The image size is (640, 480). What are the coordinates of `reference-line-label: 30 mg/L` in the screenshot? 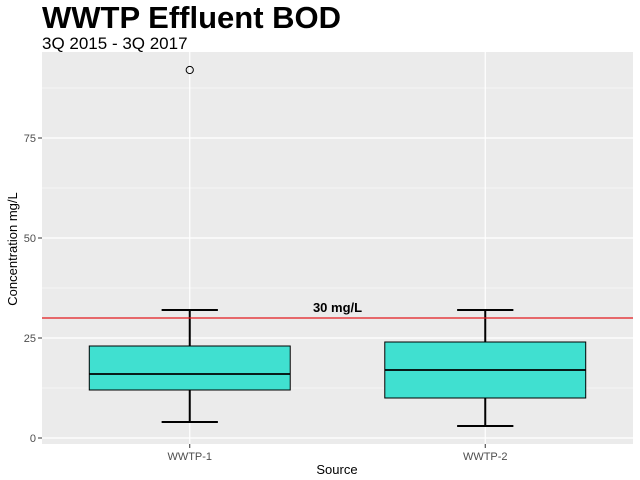 It's located at (337, 307).